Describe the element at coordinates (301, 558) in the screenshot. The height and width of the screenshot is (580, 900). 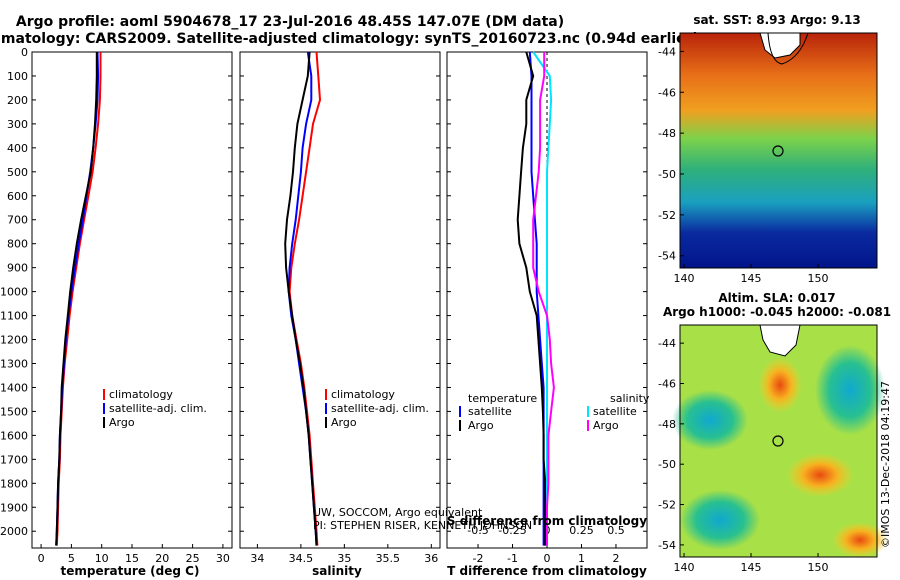
I see `x-tick-label: 34.5` at that location.